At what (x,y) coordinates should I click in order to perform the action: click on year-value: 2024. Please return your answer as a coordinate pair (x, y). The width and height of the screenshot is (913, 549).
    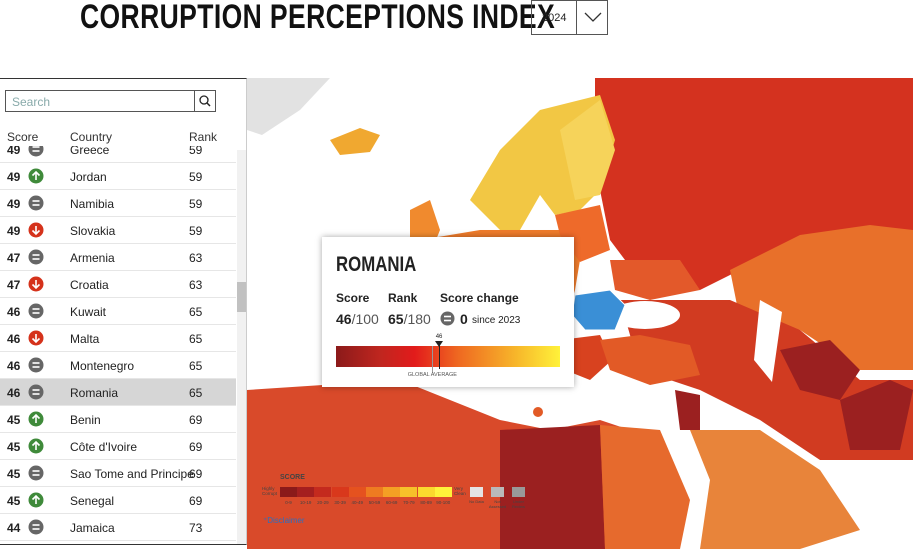
    Looking at the image, I should click on (554, 18).